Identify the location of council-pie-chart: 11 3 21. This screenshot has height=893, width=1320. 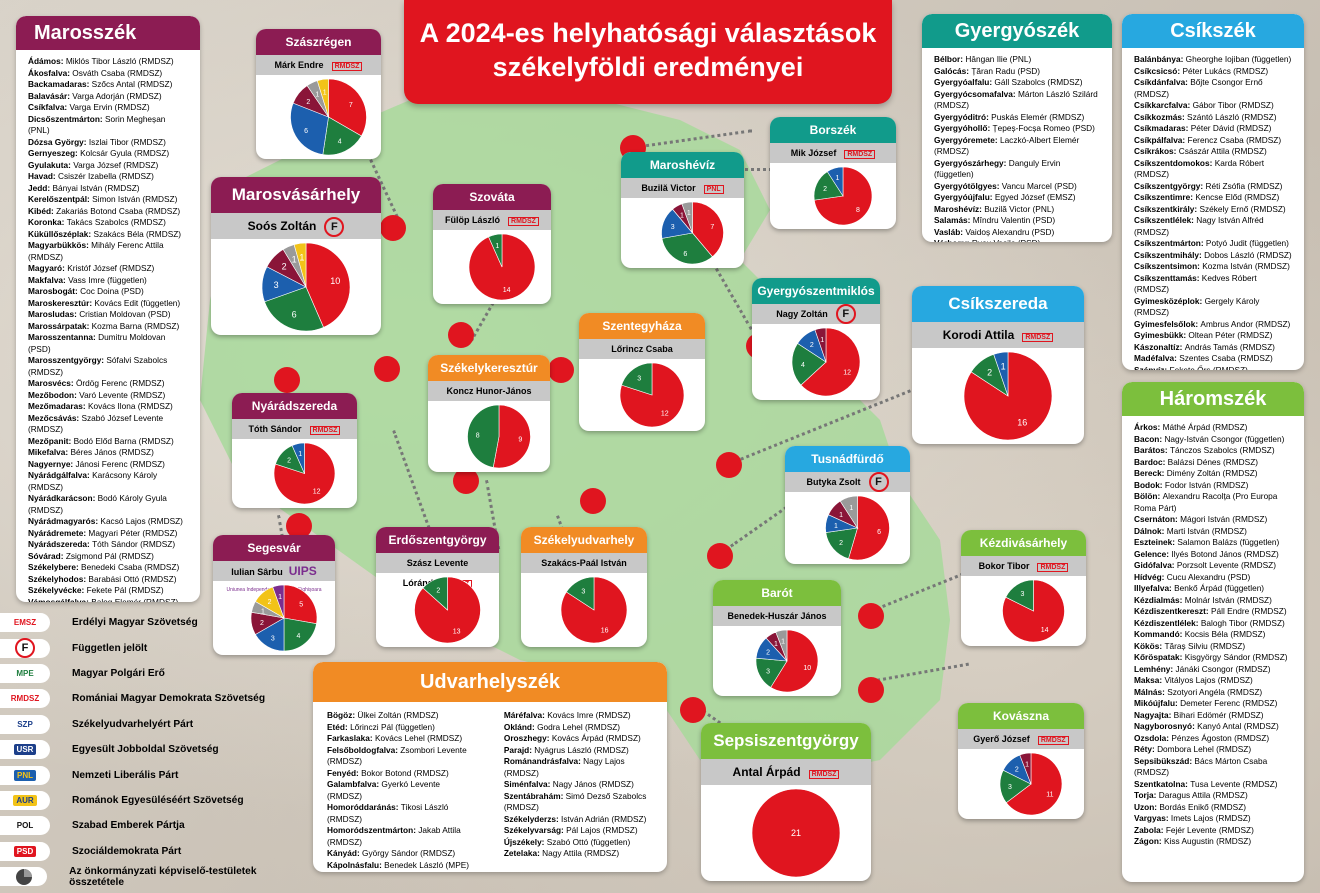
(1031, 784).